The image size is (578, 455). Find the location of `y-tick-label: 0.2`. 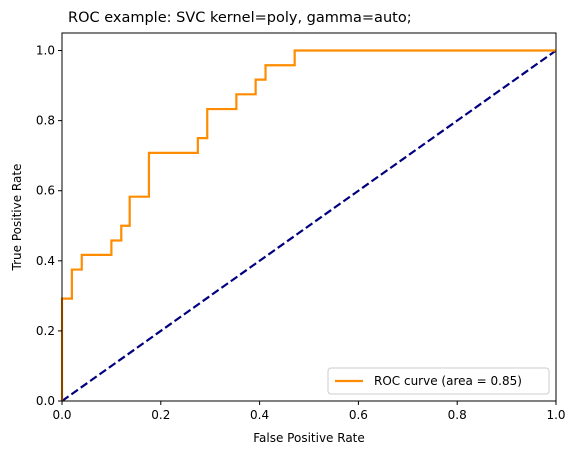

y-tick-label: 0.2 is located at coordinates (45, 331).